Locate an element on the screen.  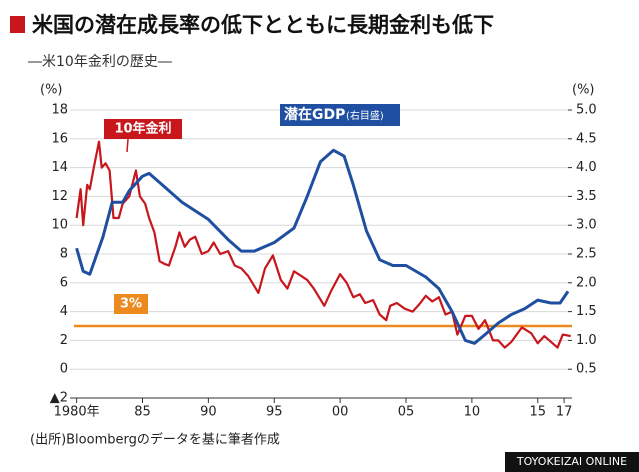
x-tick-label: 10 is located at coordinates (472, 412).